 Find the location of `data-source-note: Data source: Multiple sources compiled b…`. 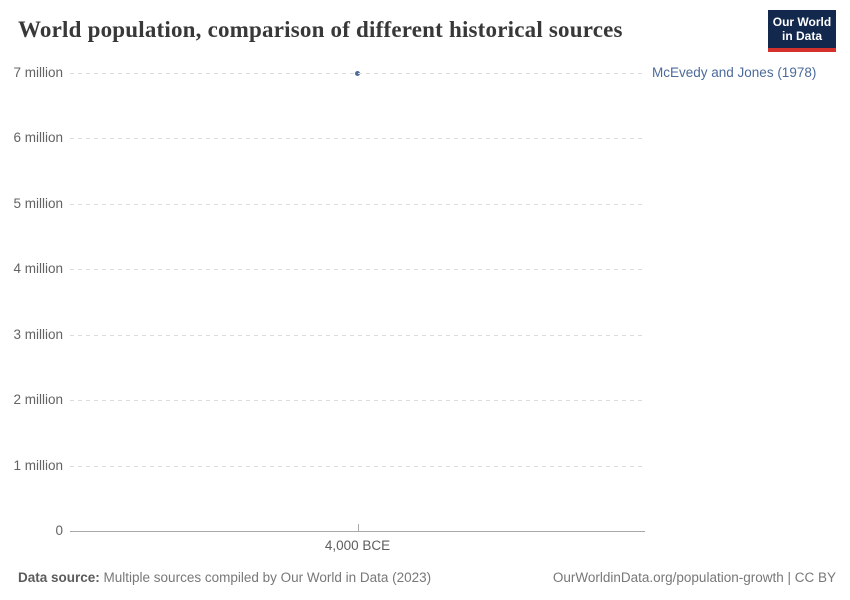

data-source-note: Data source: Multiple sources compiled b… is located at coordinates (224, 577).